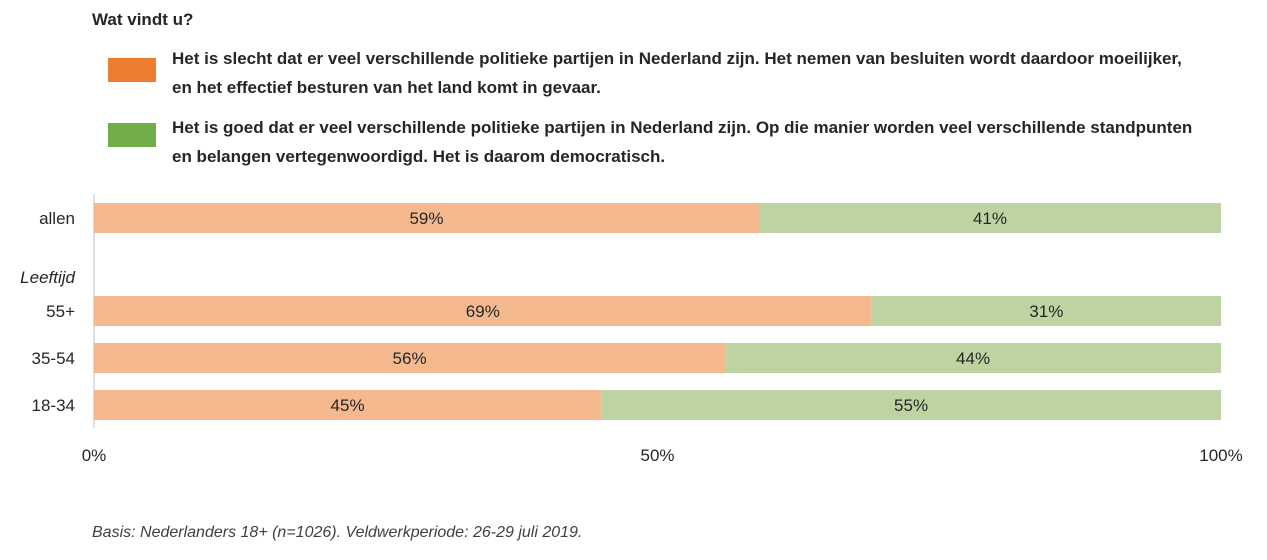  I want to click on bar-value-label-0-3: 45%, so click(348, 405).